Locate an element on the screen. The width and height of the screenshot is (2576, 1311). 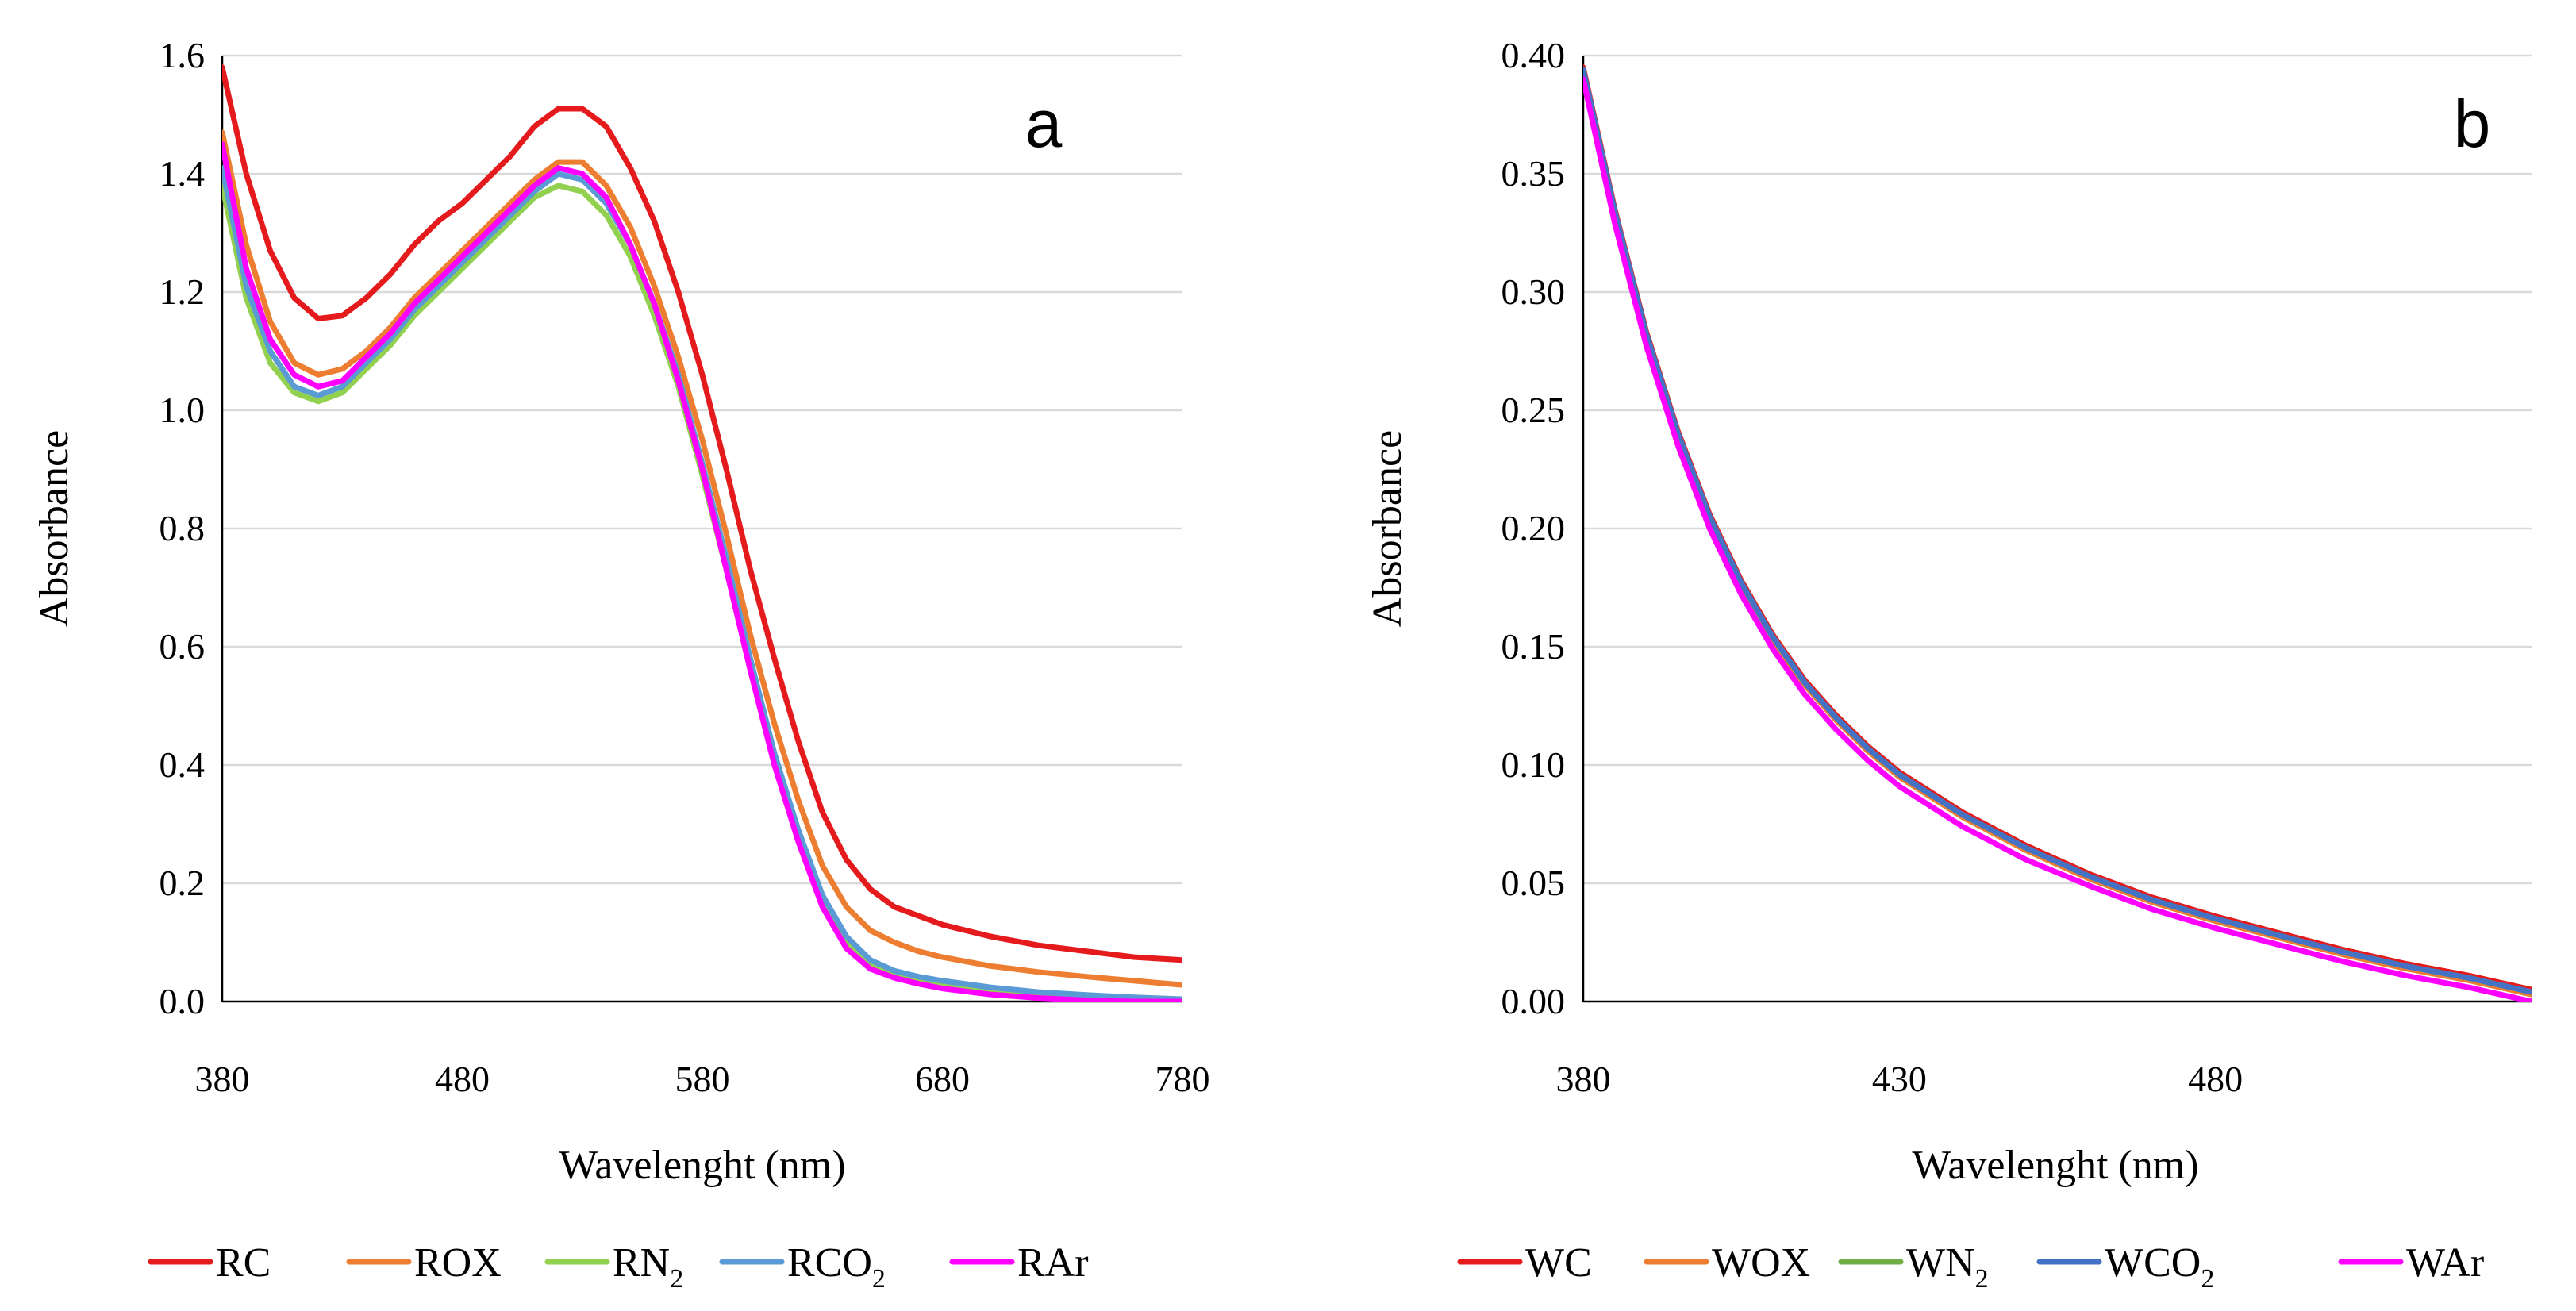
y-tick-label: 1.2 is located at coordinates (183, 291).